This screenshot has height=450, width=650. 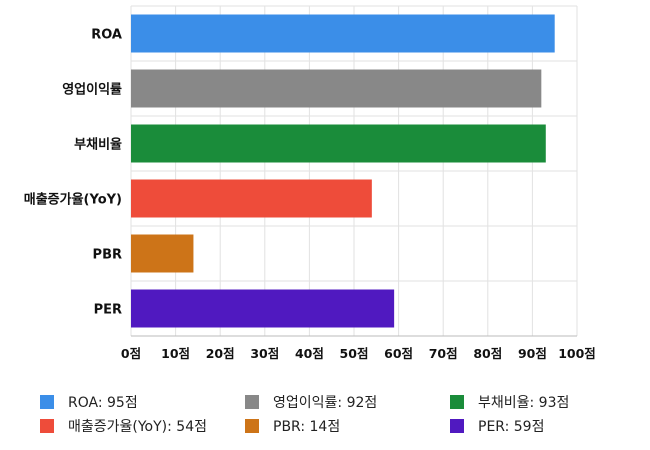 I want to click on legend-text-sales-growth: 매출증가율(YoY): 54점, so click(x=137, y=427).